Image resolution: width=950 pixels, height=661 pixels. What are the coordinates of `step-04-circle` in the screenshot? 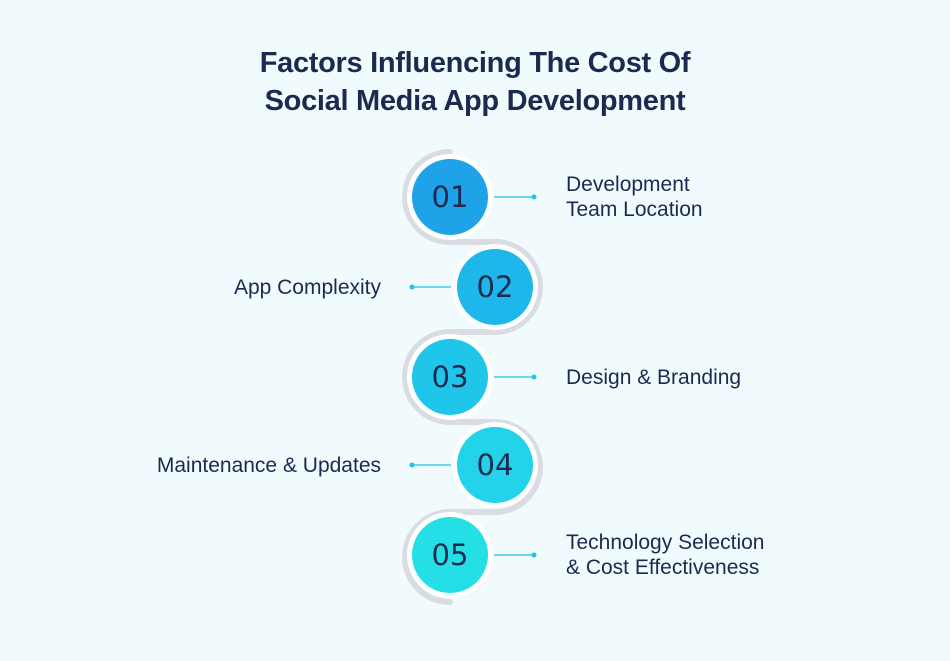 It's located at (495, 465).